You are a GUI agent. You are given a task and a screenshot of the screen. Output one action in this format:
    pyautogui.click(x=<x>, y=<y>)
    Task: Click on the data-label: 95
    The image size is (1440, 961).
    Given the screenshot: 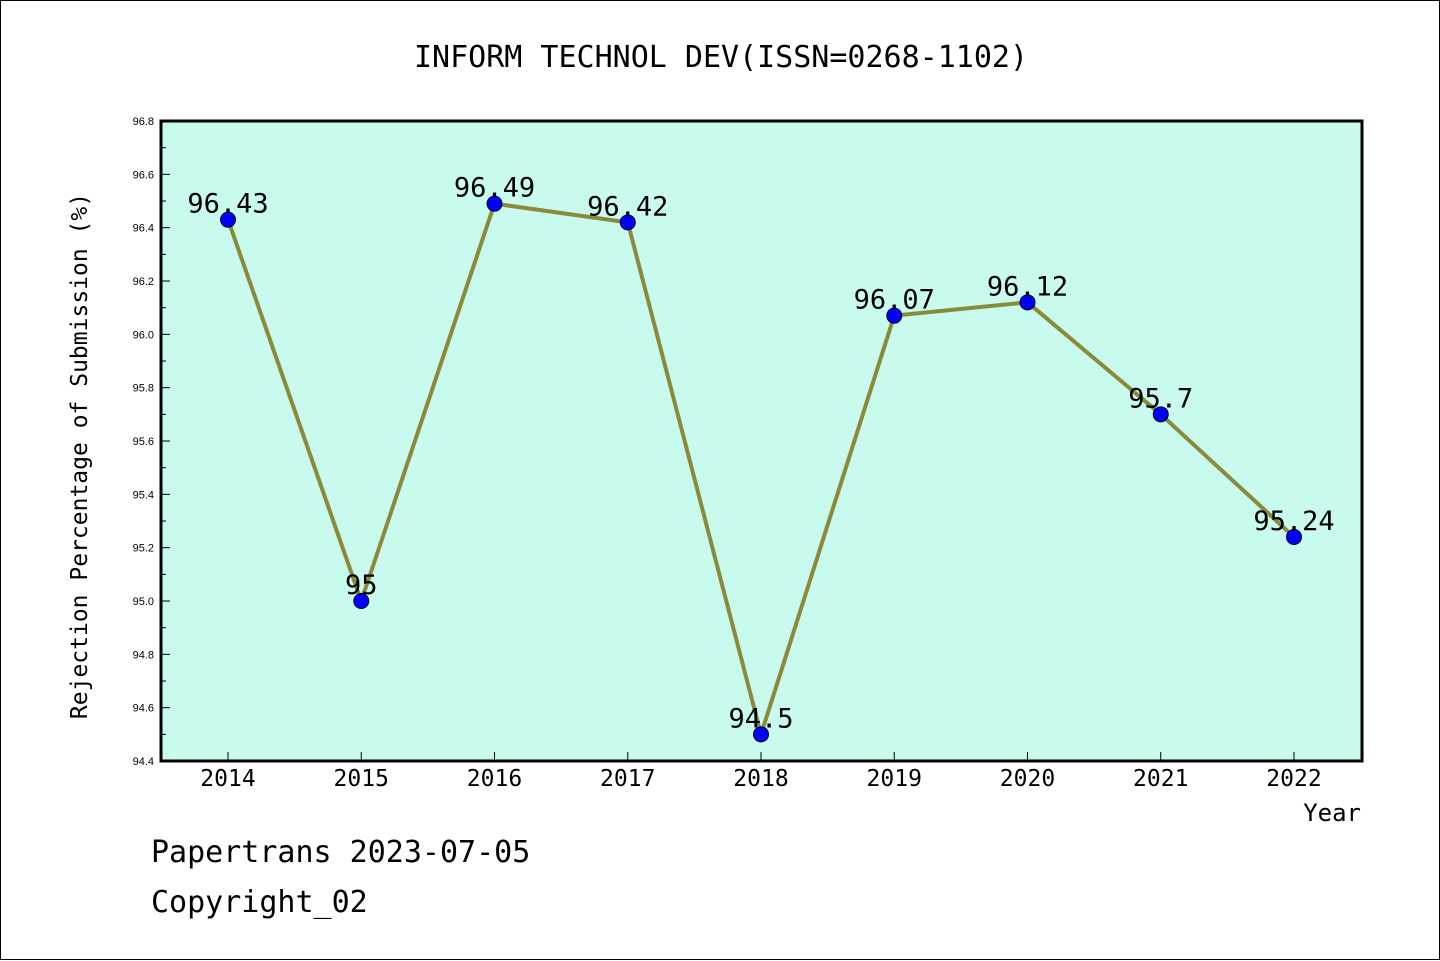 What is the action you would take?
    pyautogui.click(x=361, y=585)
    